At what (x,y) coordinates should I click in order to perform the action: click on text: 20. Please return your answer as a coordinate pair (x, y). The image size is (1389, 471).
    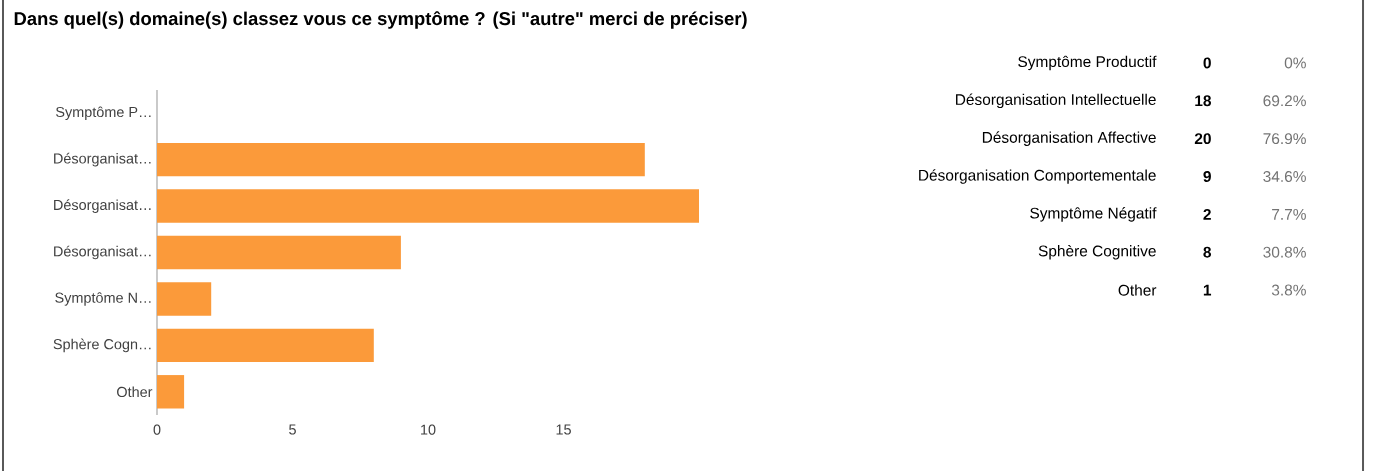
    Looking at the image, I should click on (1202, 139).